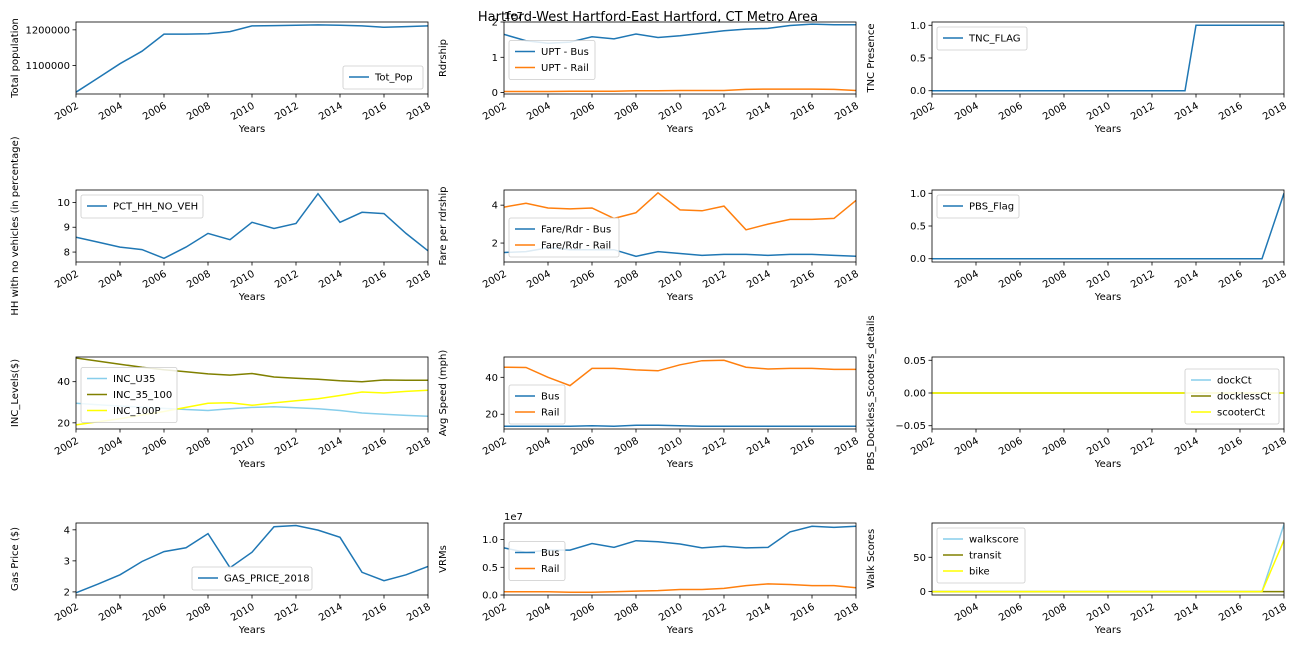  Describe the element at coordinates (15, 559) in the screenshot. I see `y-axis-label: Gas Price ($)` at that location.